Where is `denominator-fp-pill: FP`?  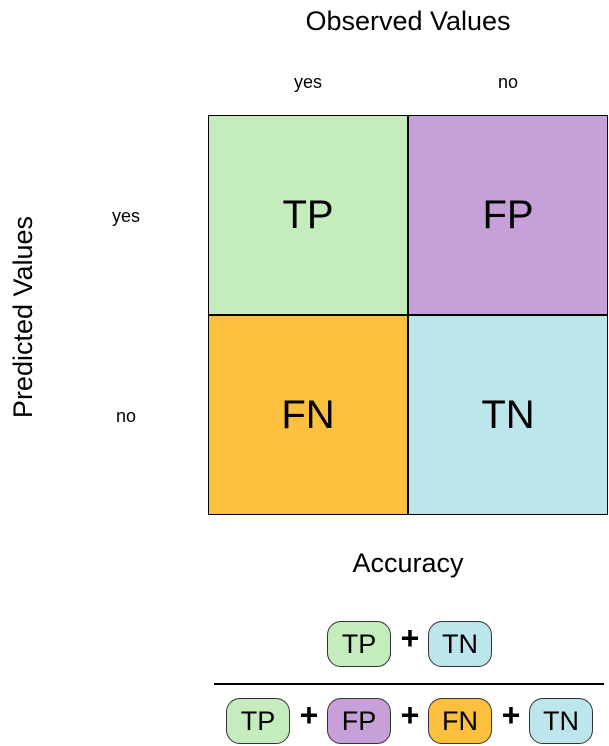
denominator-fp-pill: FP is located at coordinates (359, 721).